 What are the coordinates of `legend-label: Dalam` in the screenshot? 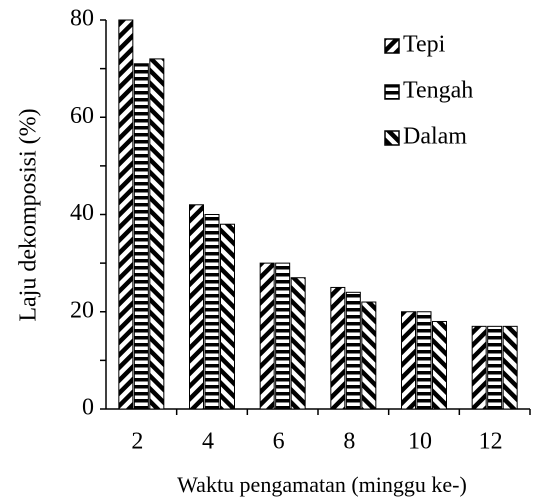 It's located at (435, 137).